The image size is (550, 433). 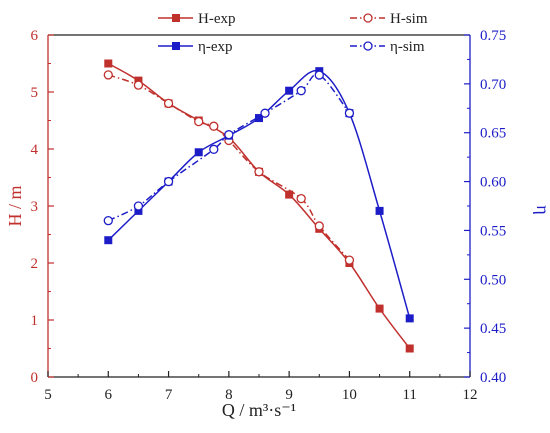 What do you see at coordinates (493, 329) in the screenshot?
I see `eta-tick-label: 0.45` at bounding box center [493, 329].